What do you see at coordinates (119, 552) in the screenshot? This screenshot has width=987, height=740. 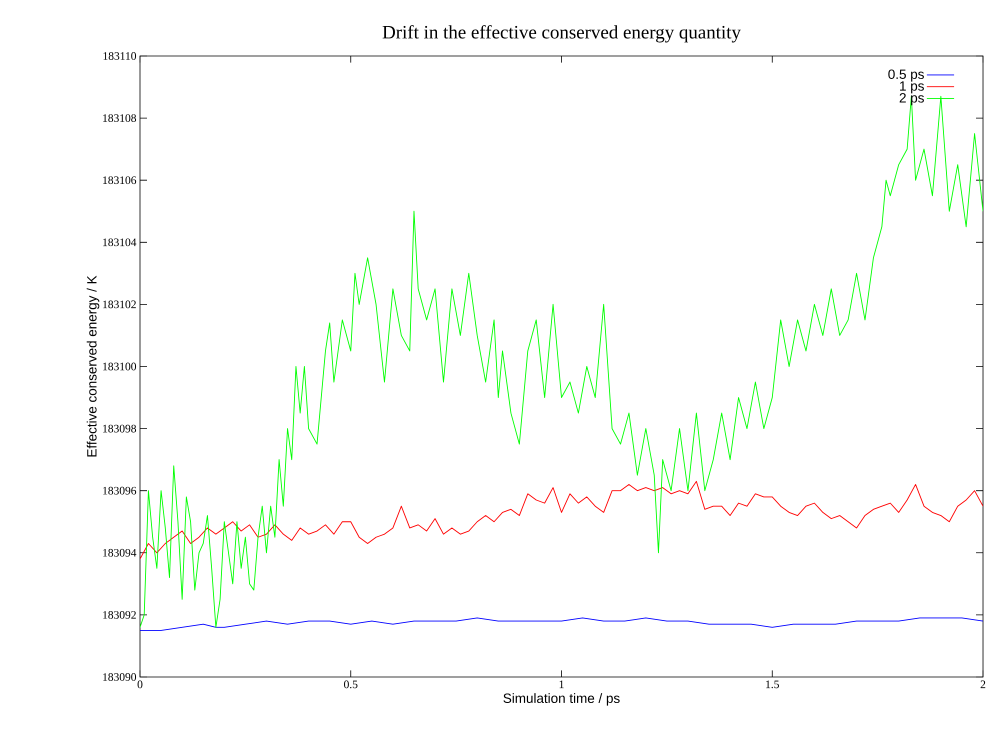 I see `y-tick-label: 183094` at bounding box center [119, 552].